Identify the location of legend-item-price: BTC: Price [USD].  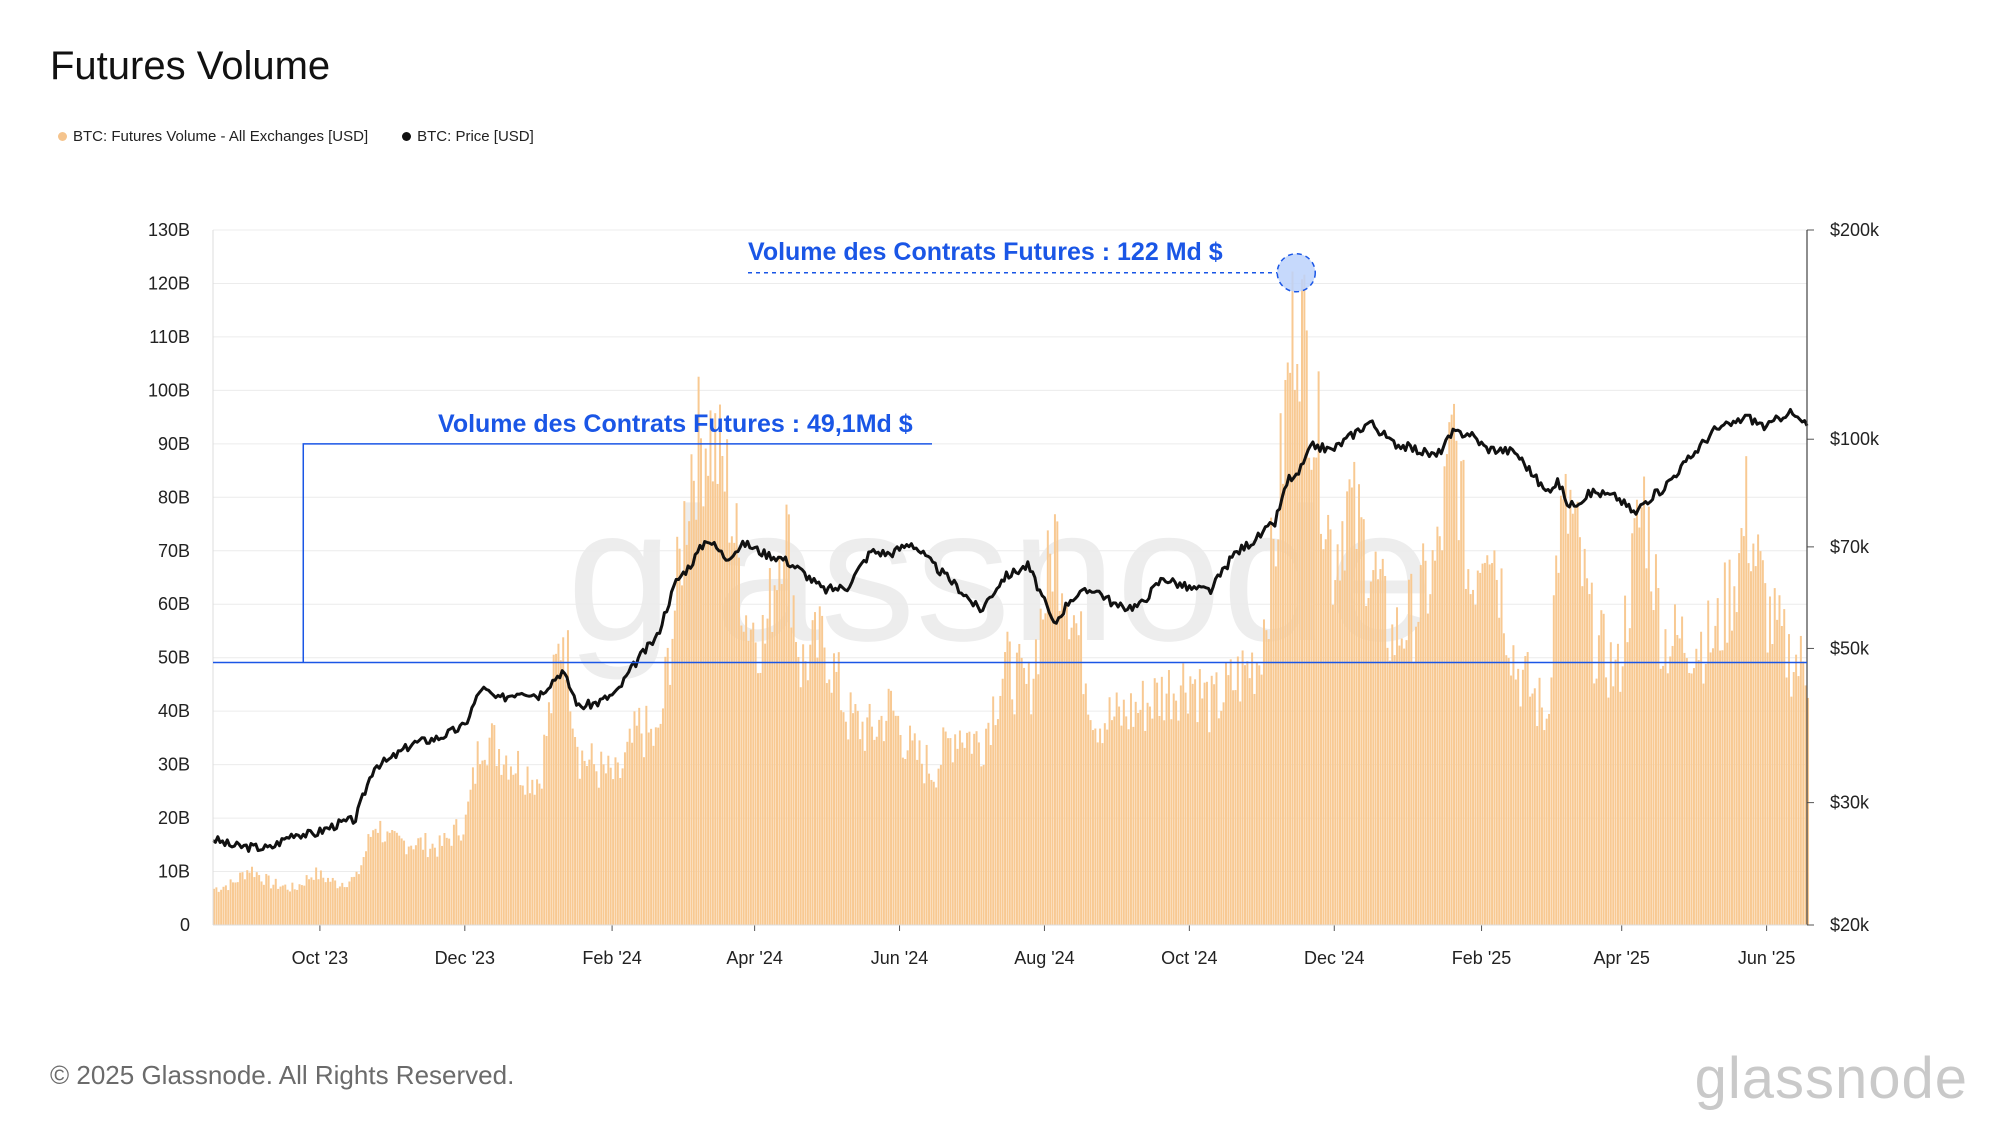
(468, 136).